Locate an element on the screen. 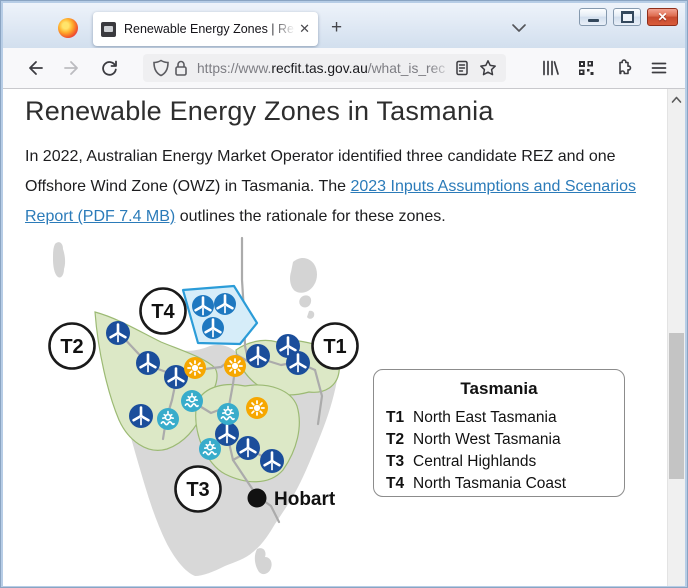 This screenshot has width=688, height=588. library-icon is located at coordinates (550, 68).